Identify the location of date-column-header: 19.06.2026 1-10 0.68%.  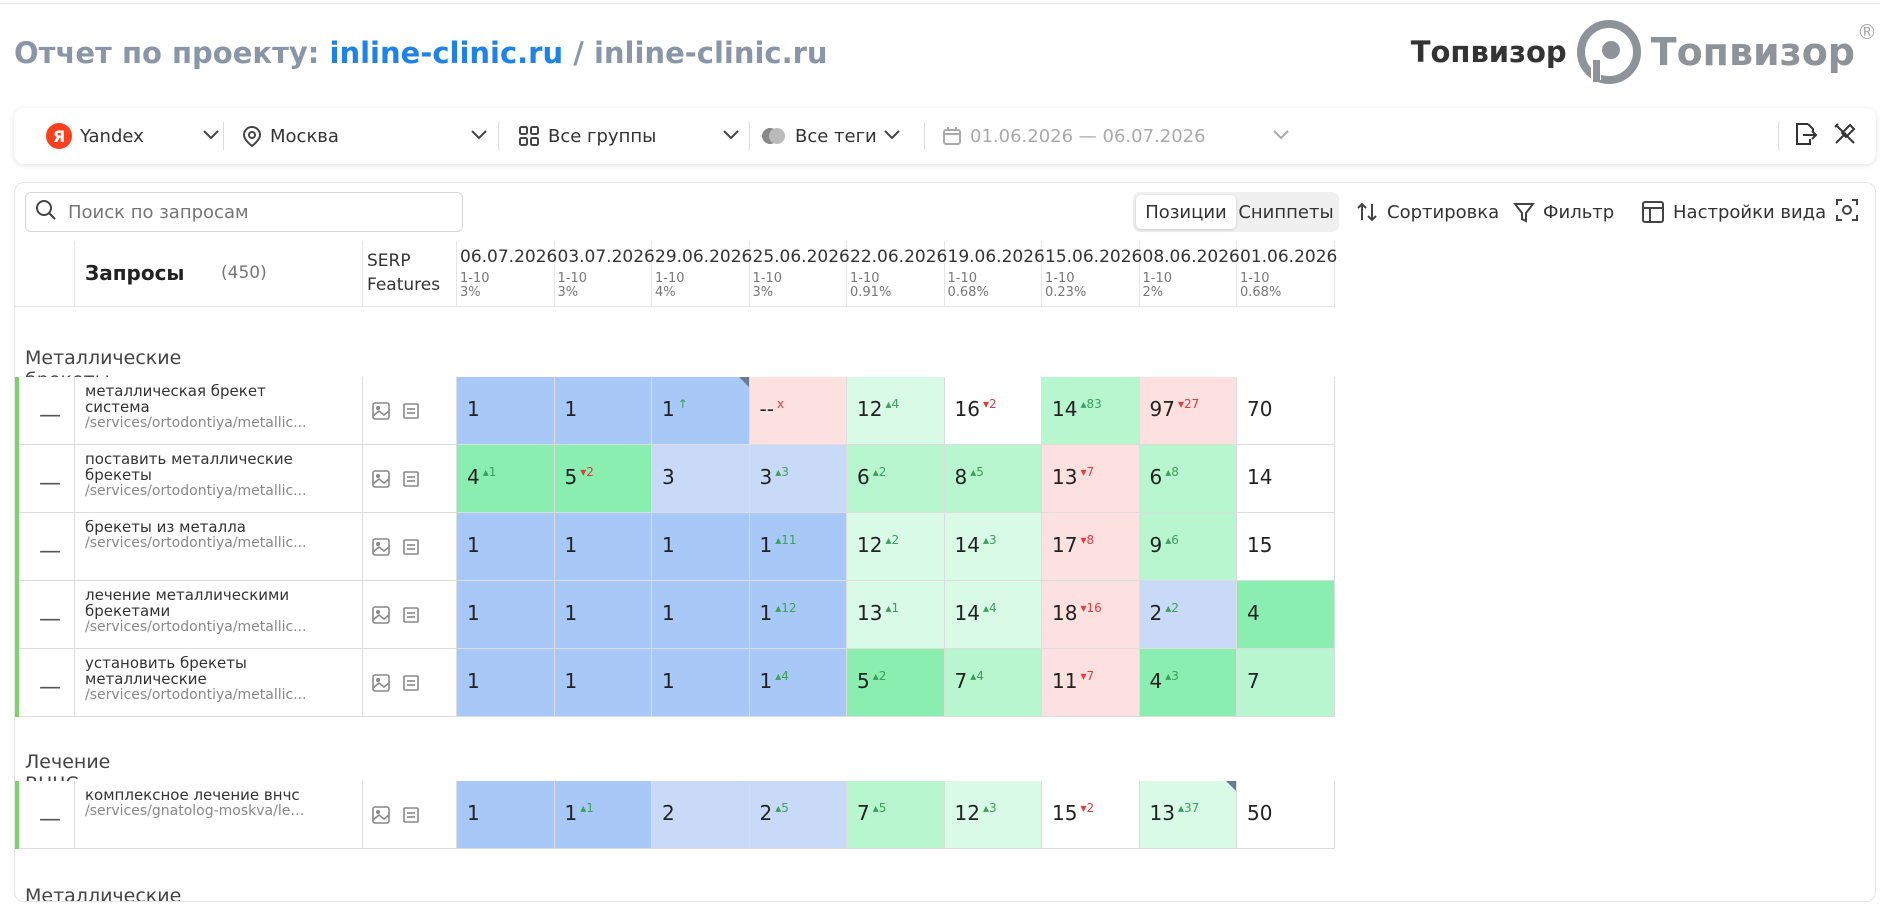
(994, 274).